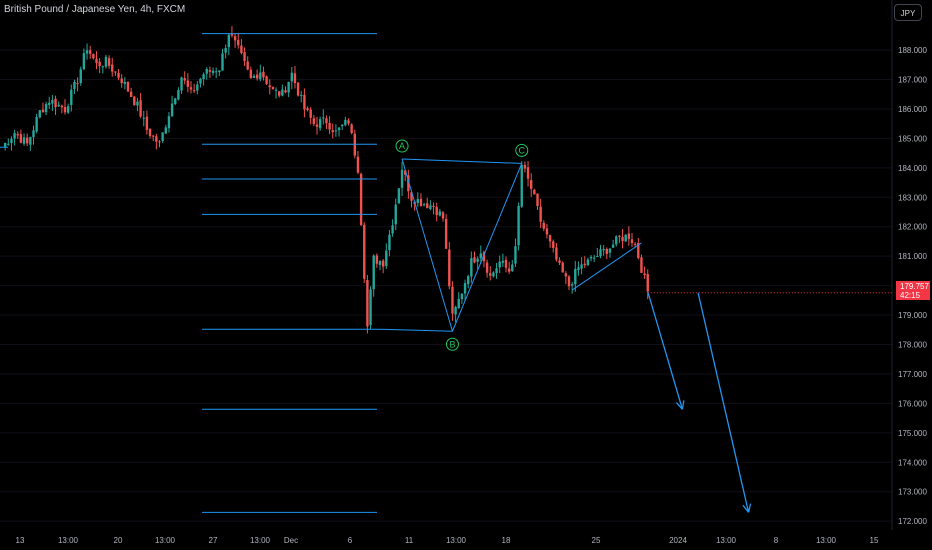  What do you see at coordinates (606, 266) in the screenshot?
I see `trend-line` at bounding box center [606, 266].